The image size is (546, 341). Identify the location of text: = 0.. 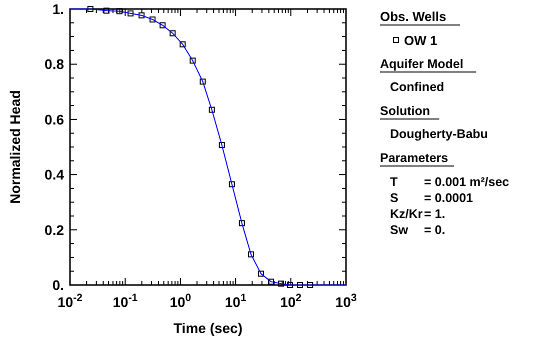
(435, 230).